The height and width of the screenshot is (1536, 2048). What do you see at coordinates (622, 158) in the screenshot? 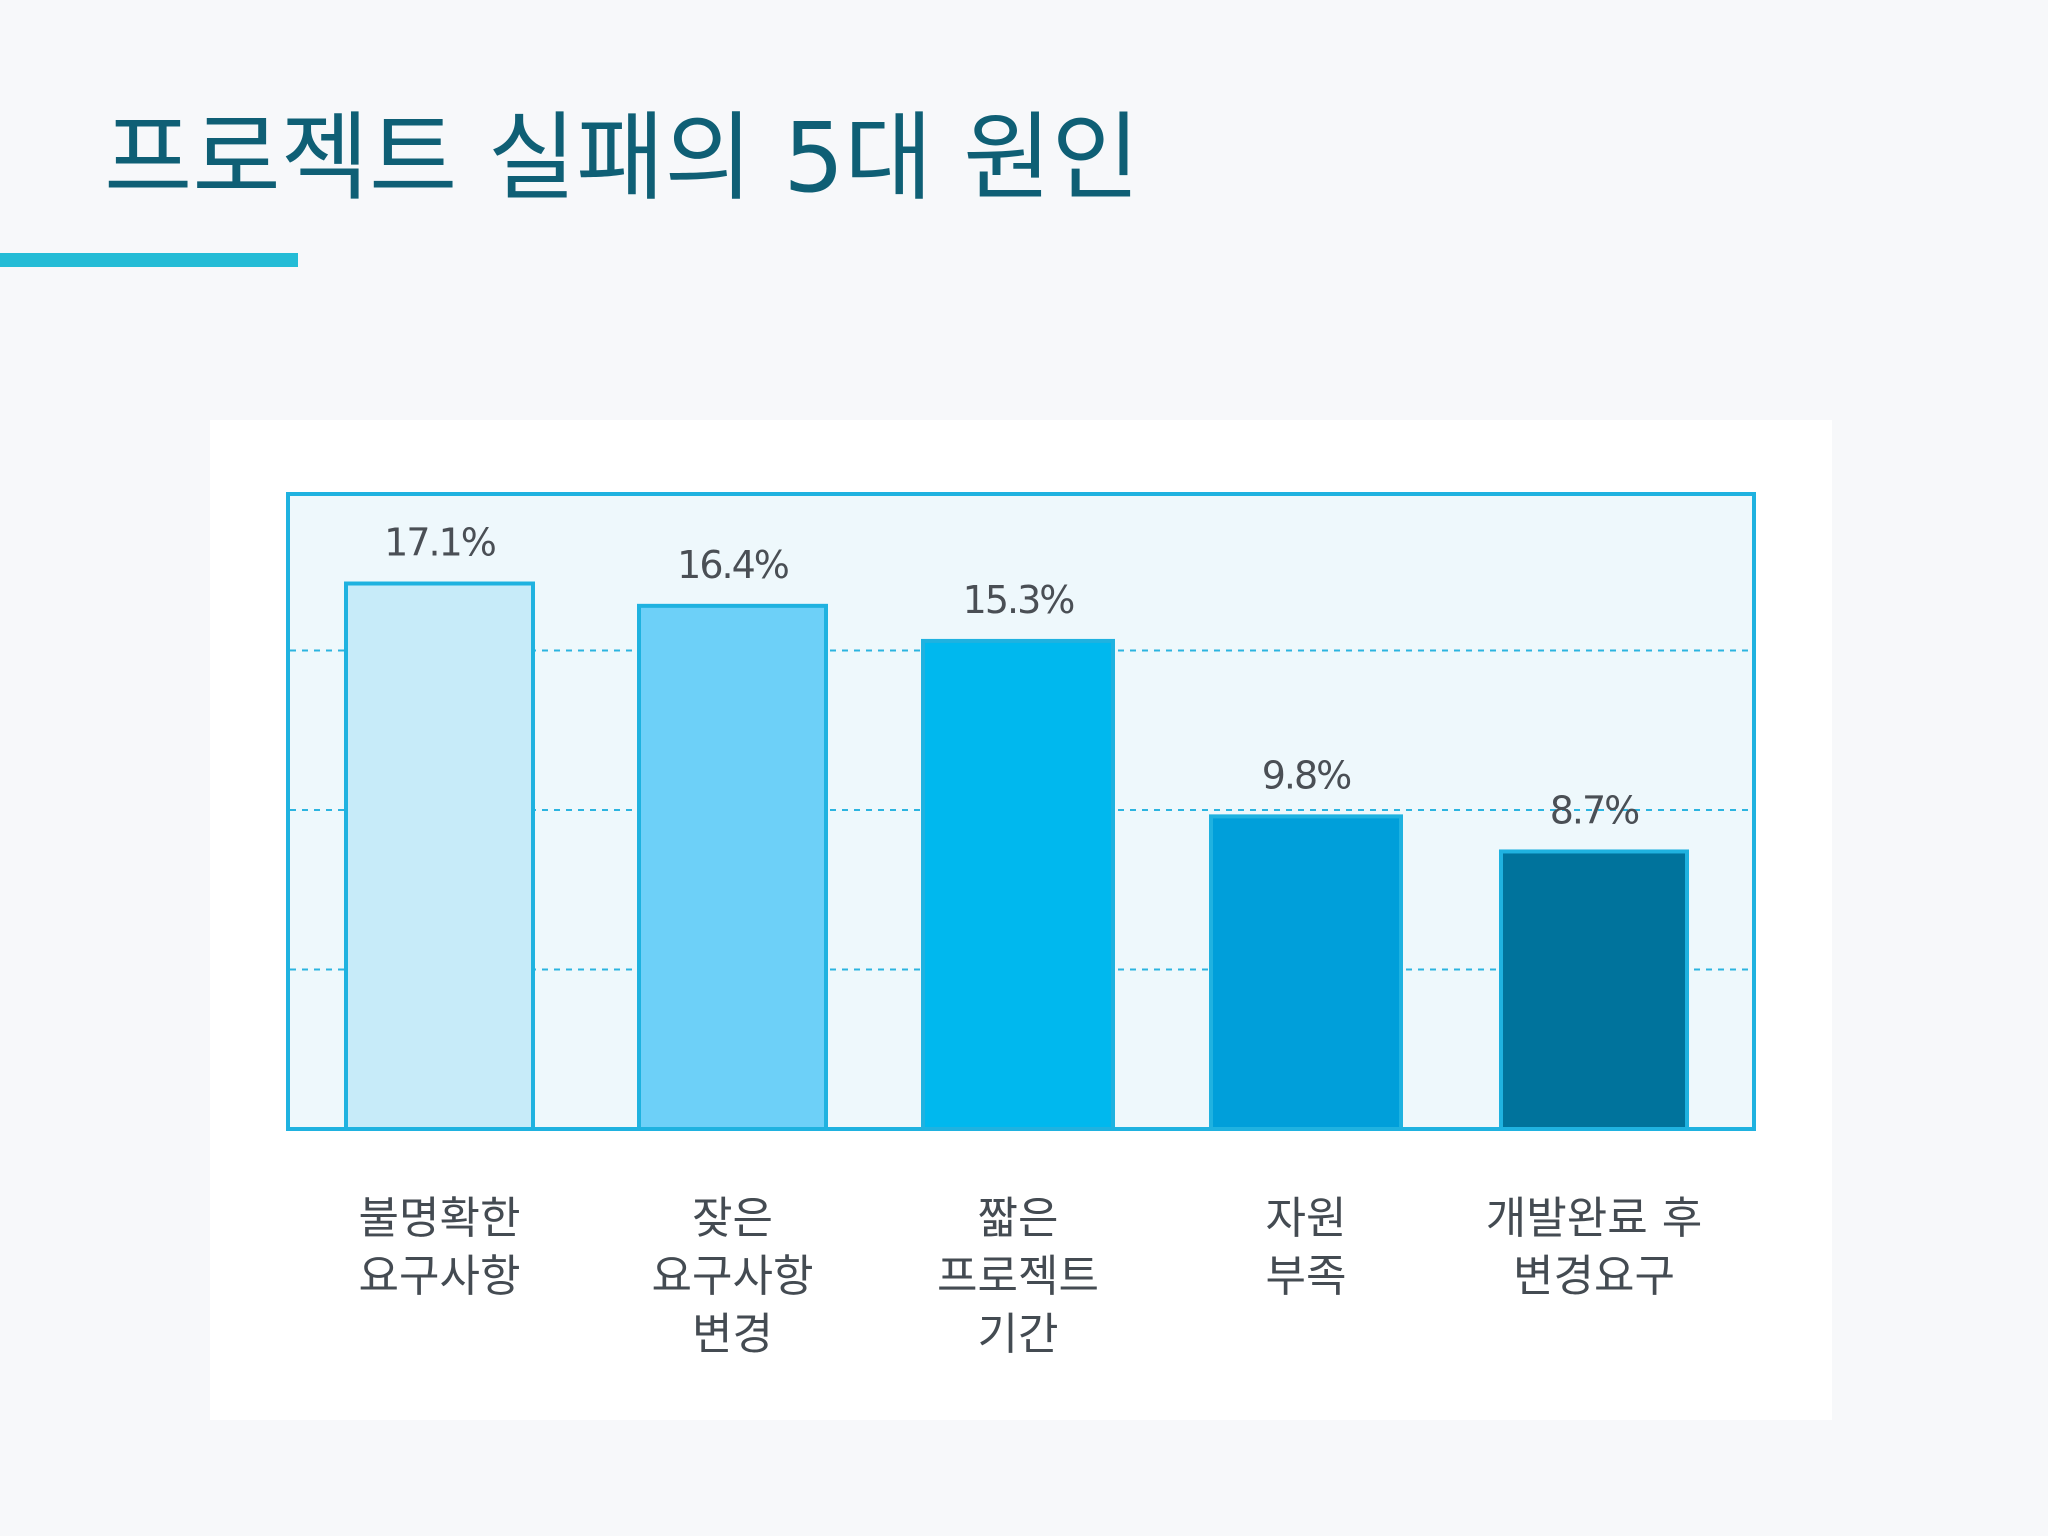
I see `slide-title: 프로젝트 실패의 5대 원인` at bounding box center [622, 158].